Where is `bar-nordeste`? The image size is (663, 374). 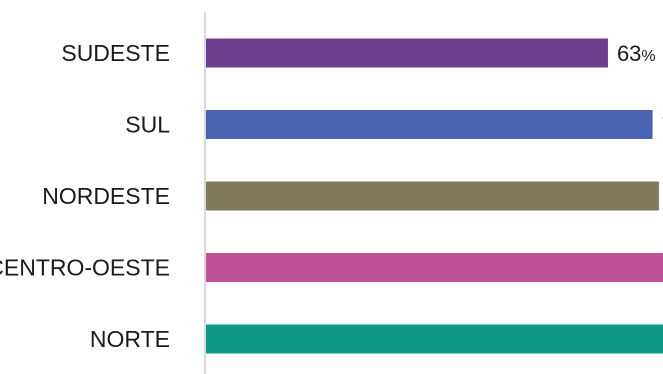 bar-nordeste is located at coordinates (432, 196).